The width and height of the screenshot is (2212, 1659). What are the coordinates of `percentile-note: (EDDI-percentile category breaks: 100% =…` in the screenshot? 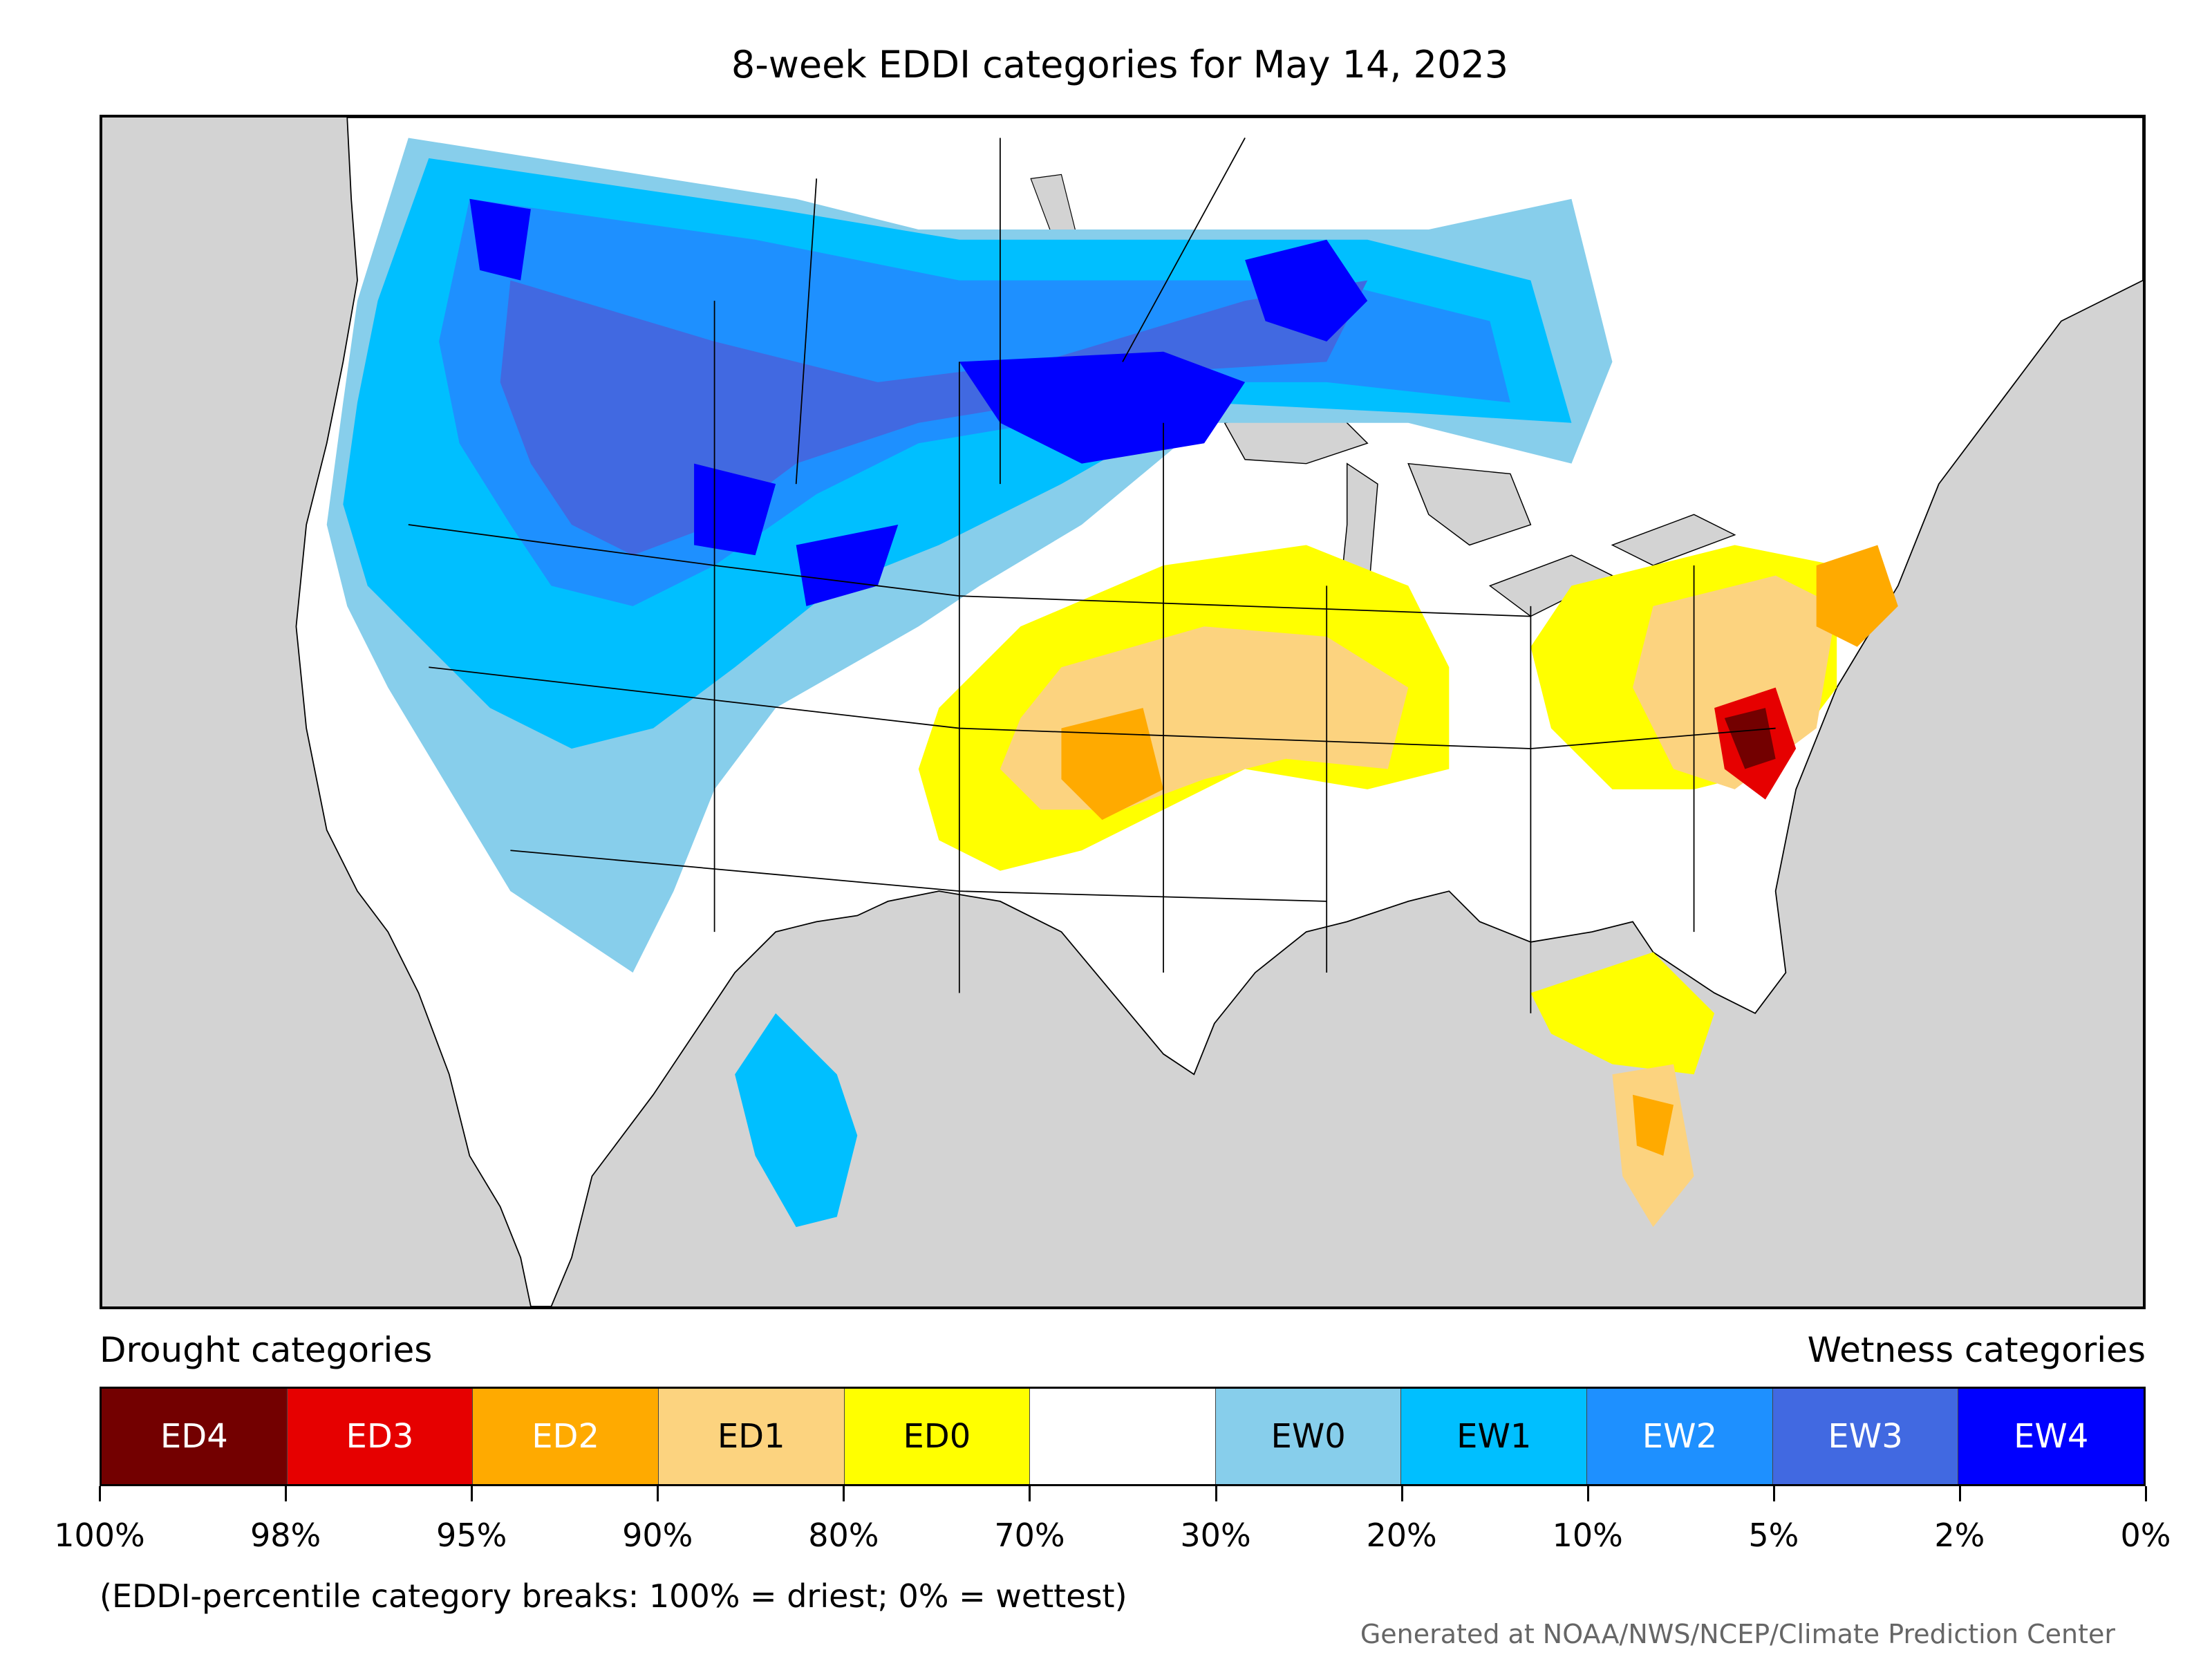 It's located at (613, 1596).